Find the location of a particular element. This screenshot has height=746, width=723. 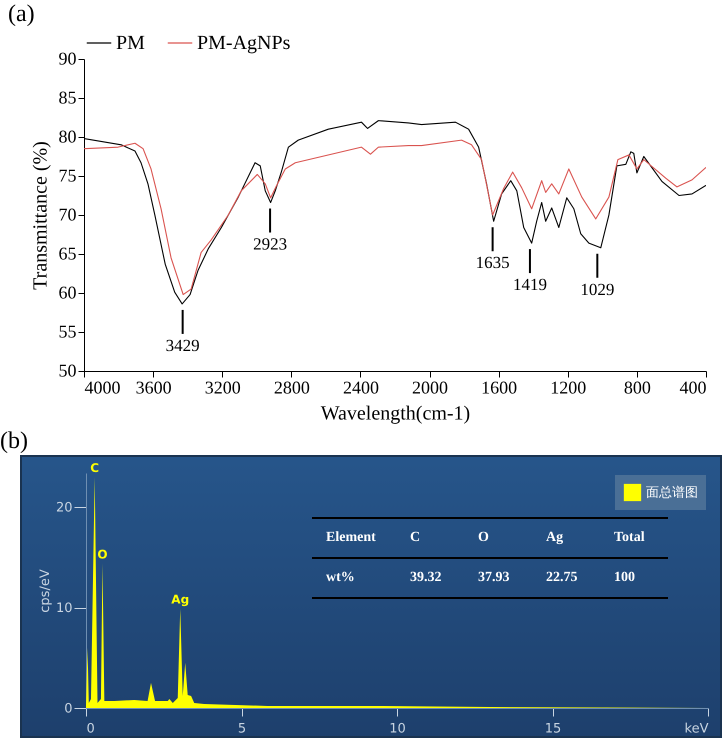

x-tick-label: 3600 is located at coordinates (154, 388).